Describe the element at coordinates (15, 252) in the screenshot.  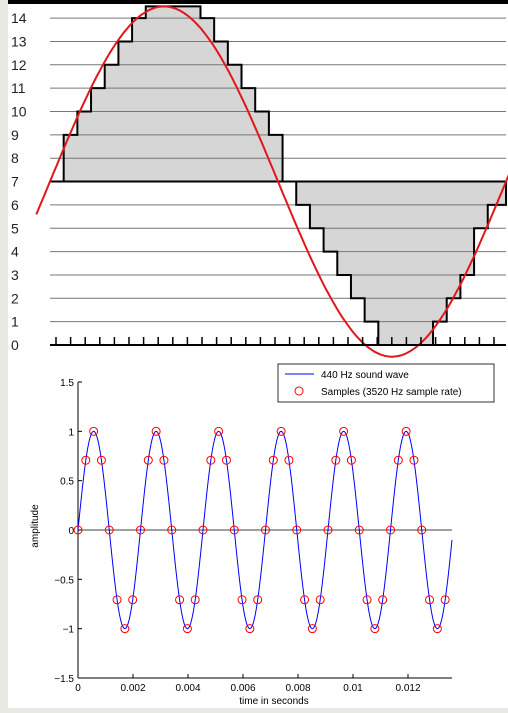
I see `level-tick-label: 4` at that location.